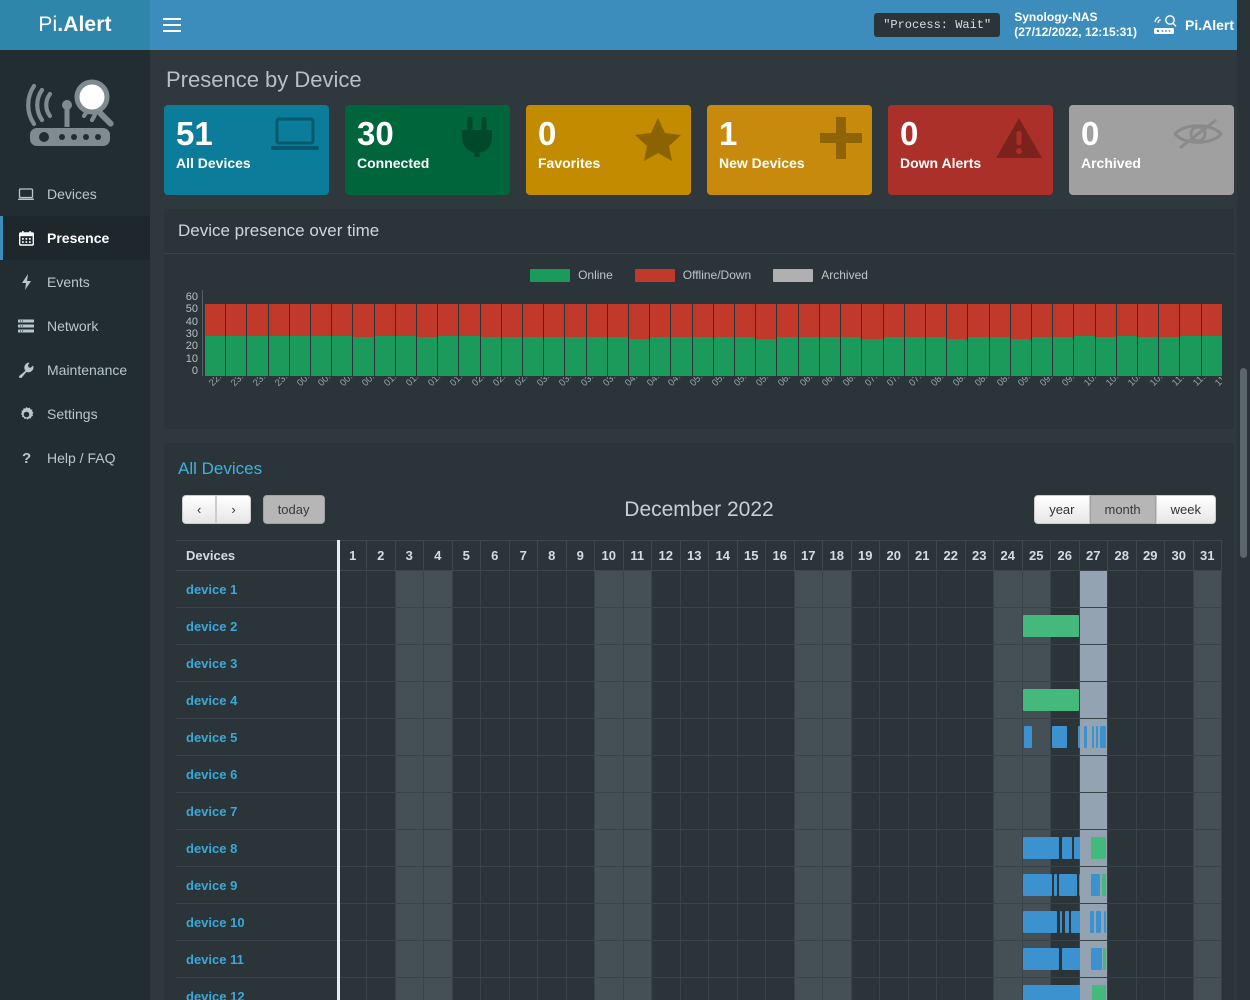  I want to click on device-name-link: device 11, so click(257, 959).